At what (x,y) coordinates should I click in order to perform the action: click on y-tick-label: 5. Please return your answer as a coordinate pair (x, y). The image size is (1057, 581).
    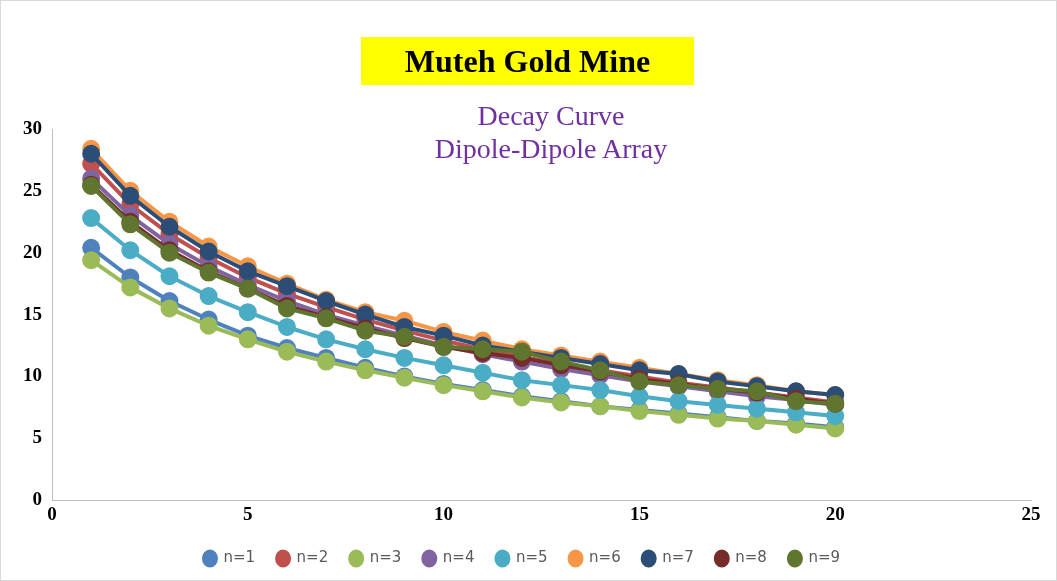
    Looking at the image, I should click on (37, 437).